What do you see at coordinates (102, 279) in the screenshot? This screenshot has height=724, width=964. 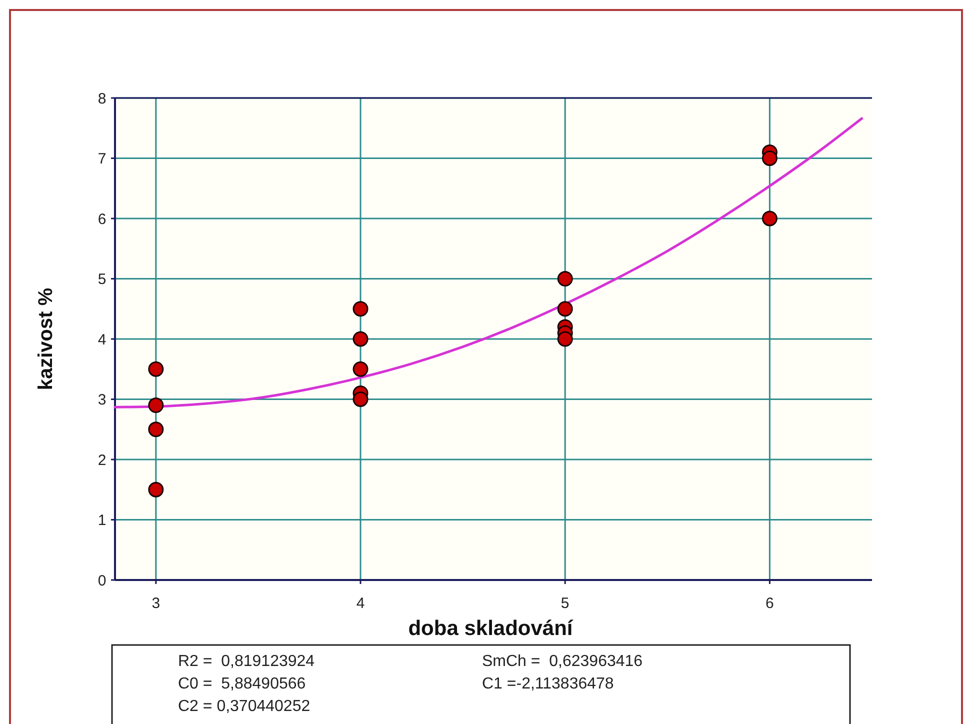 I see `y-tick-label: 5` at bounding box center [102, 279].